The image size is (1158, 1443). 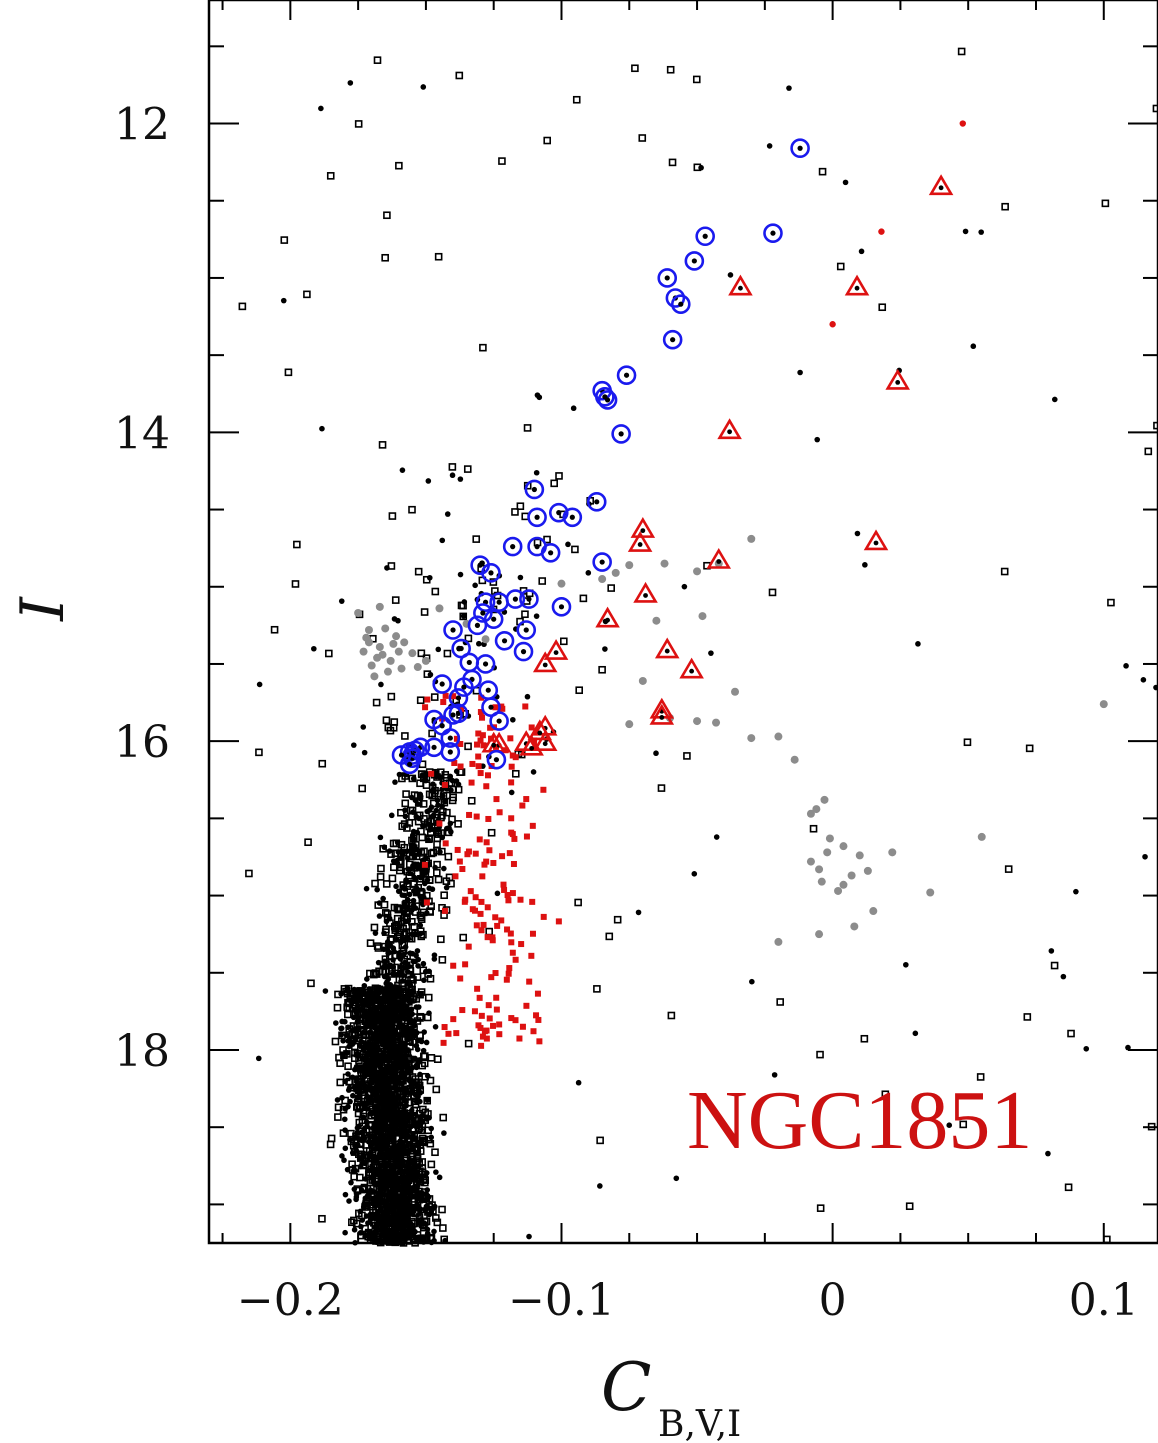 What do you see at coordinates (833, 1300) in the screenshot?
I see `x-tick-label: 0` at bounding box center [833, 1300].